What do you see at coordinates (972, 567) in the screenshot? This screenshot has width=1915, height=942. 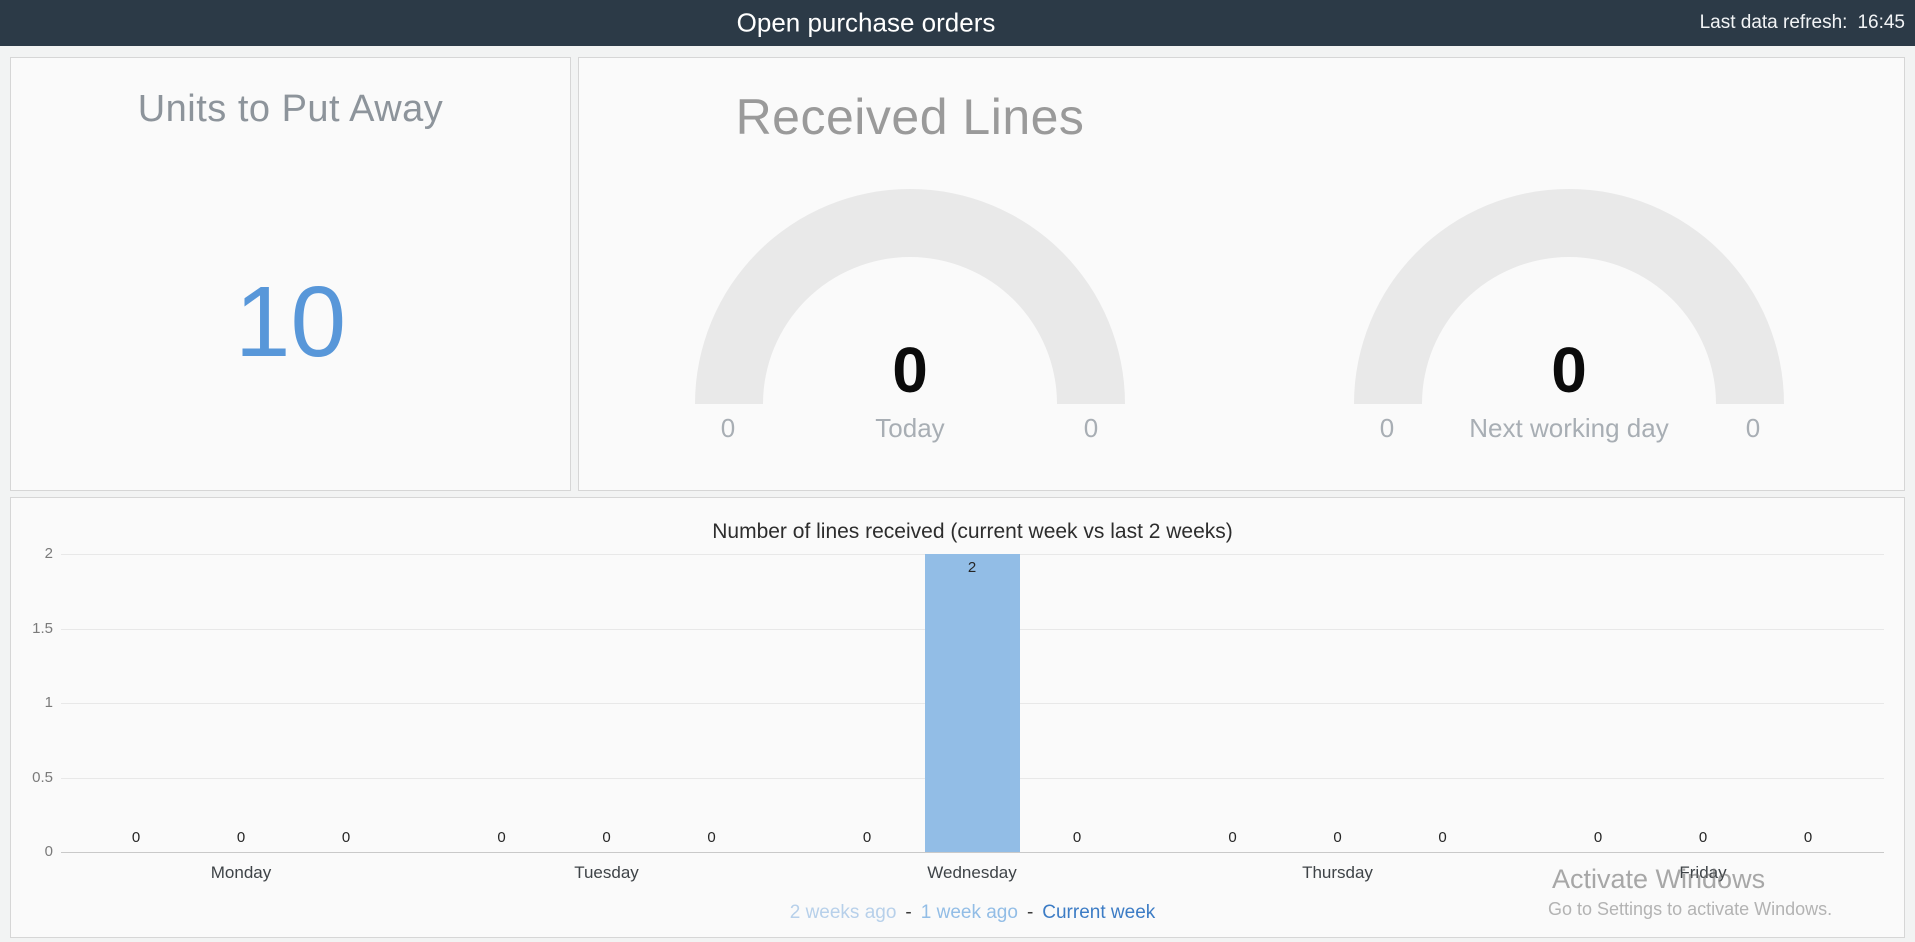 I see `bar-value-label: 2` at bounding box center [972, 567].